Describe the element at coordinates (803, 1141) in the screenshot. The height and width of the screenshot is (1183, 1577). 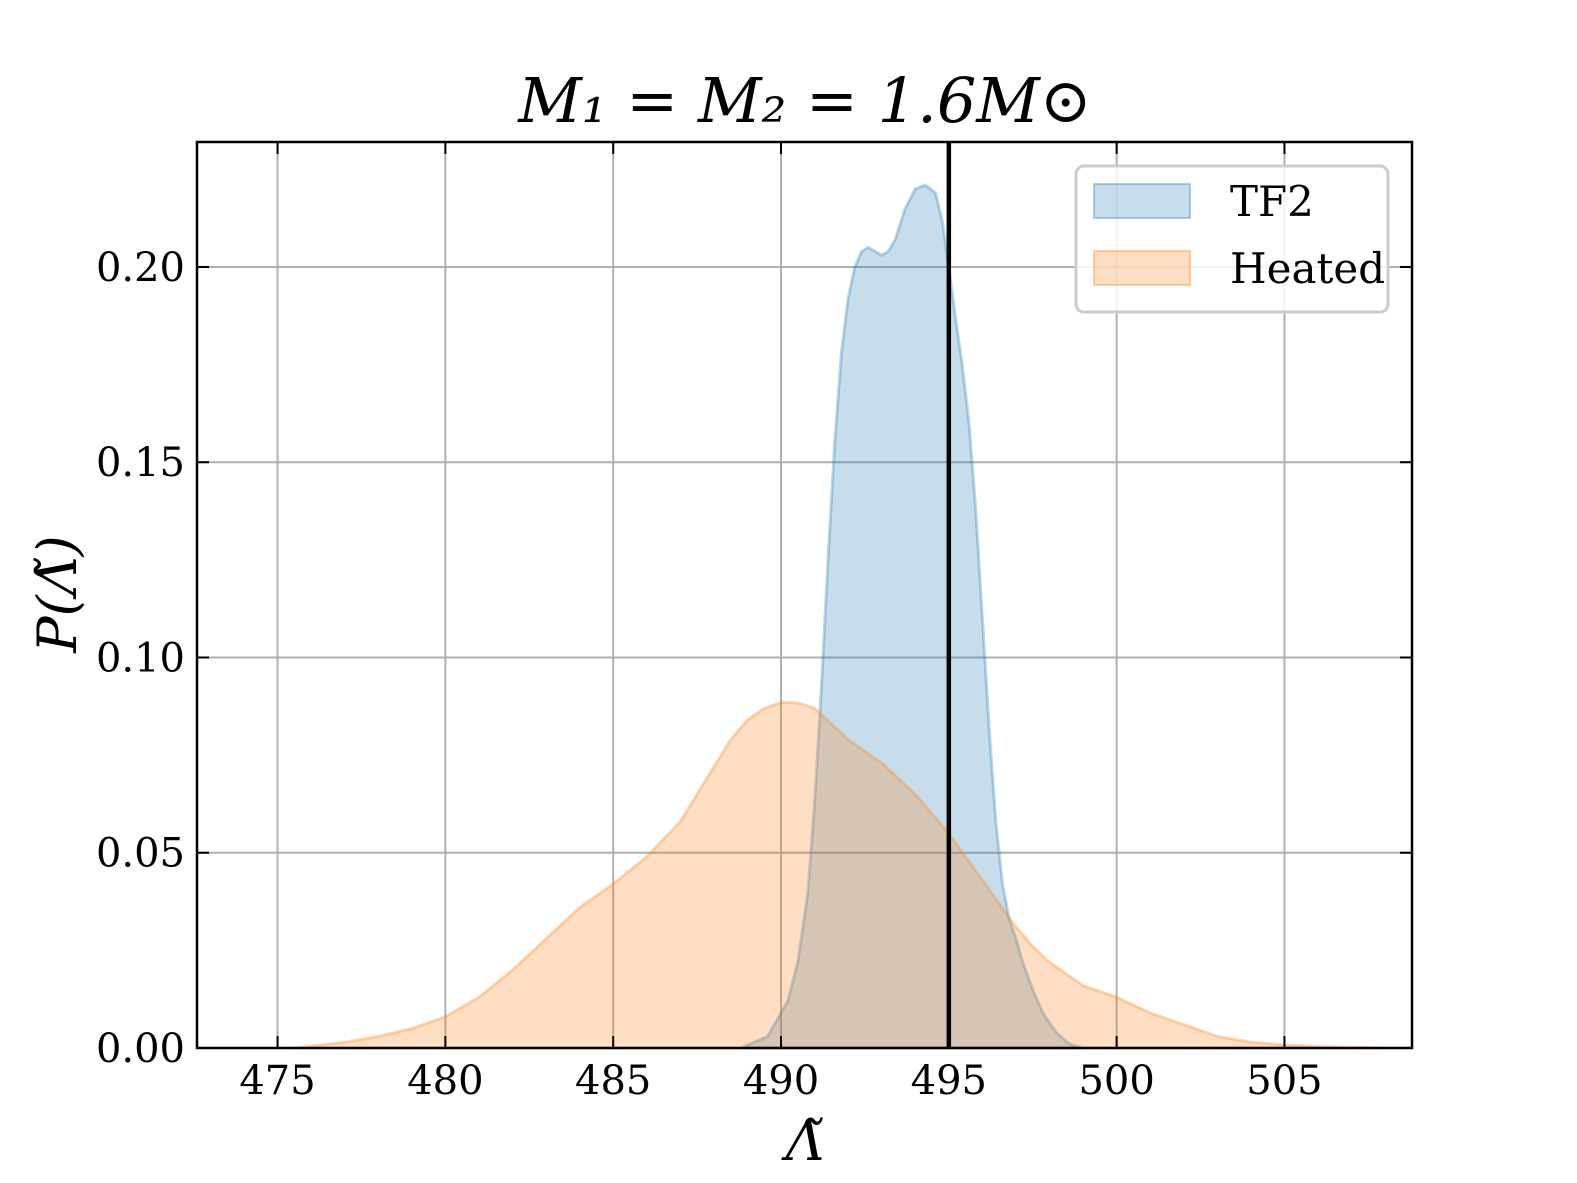
I see `x-axis-label: Λ̃` at that location.